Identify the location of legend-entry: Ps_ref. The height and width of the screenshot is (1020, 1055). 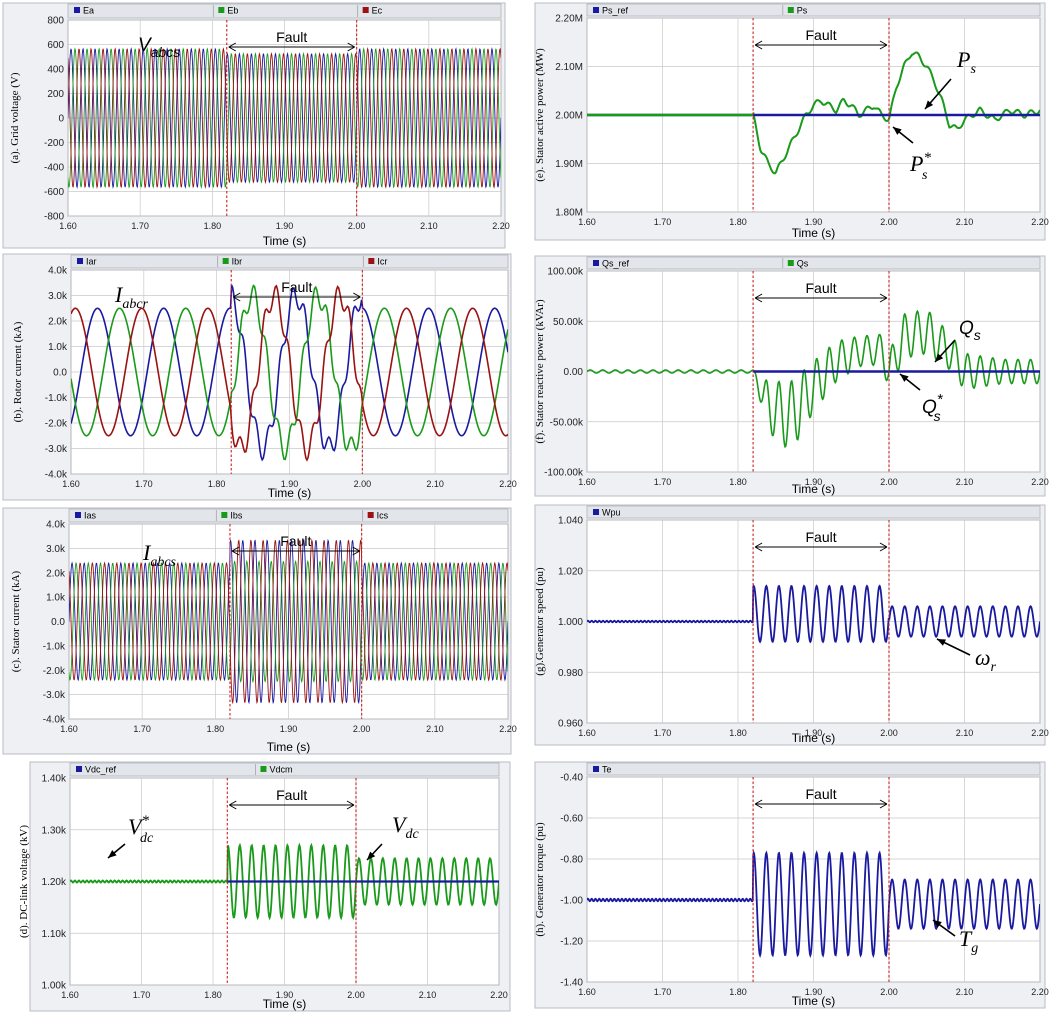
(615, 11).